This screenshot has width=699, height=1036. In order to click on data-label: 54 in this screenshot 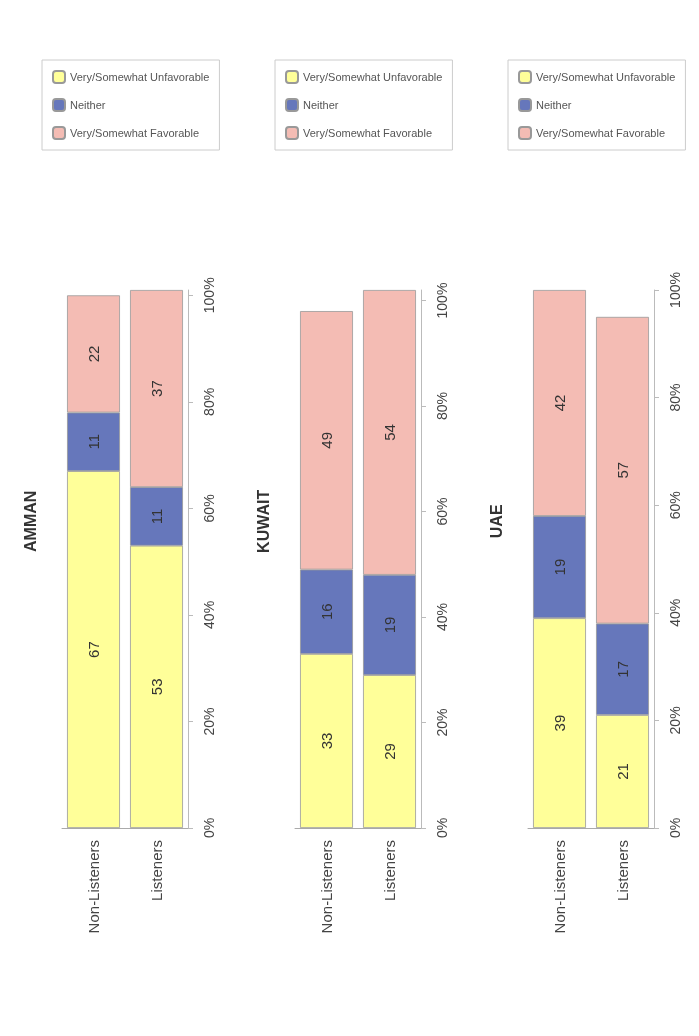, I will do `click(389, 432)`.